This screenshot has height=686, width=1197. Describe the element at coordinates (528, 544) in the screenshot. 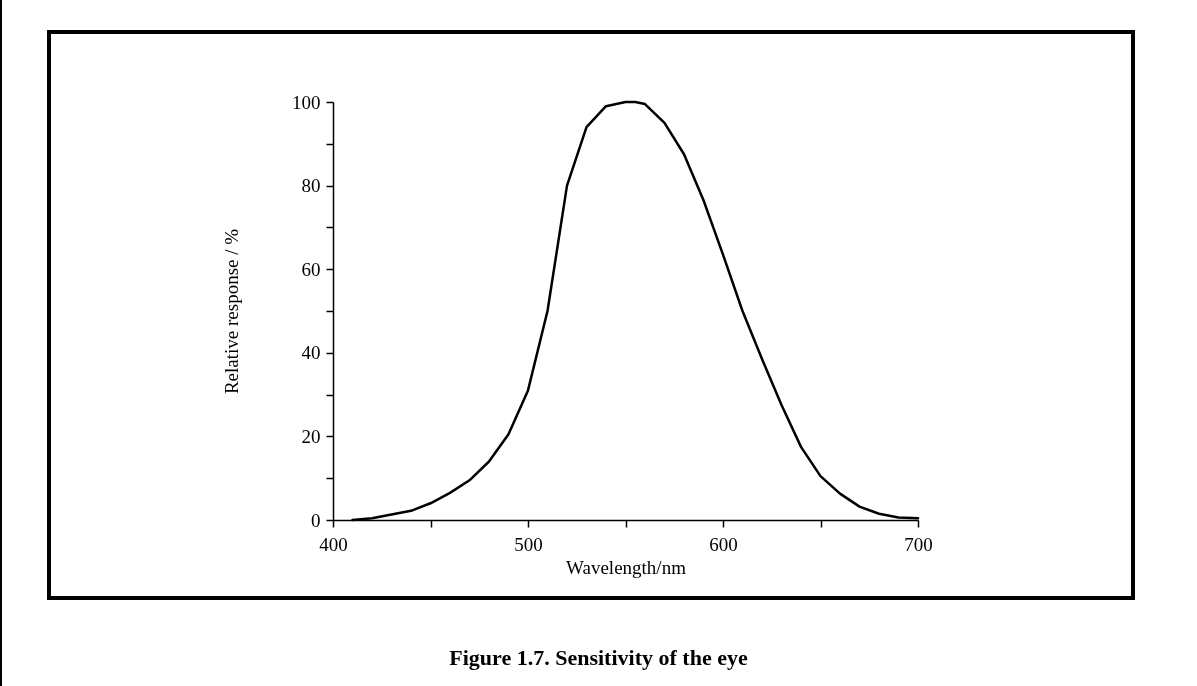

I see `x-tick-label: 500` at that location.